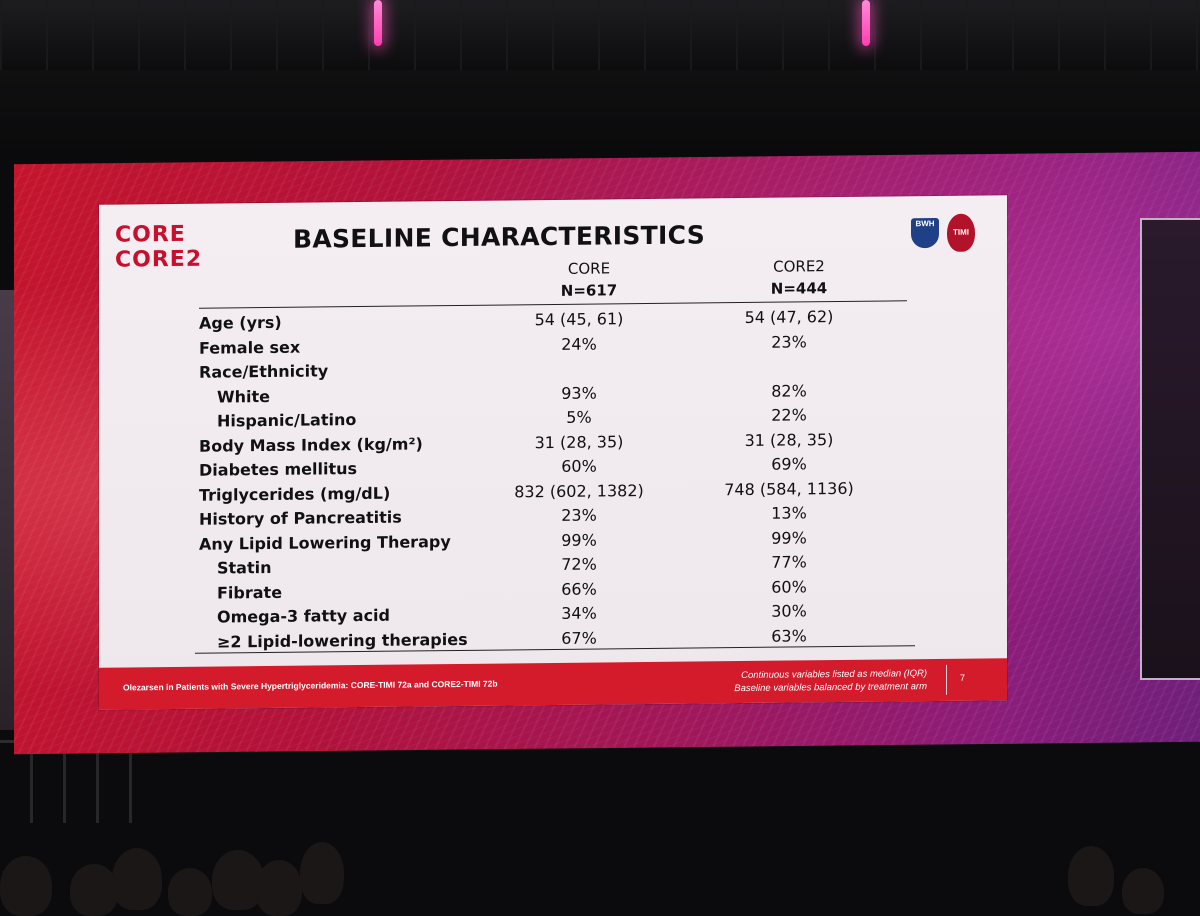  I want to click on core-value: 34%, so click(579, 613).